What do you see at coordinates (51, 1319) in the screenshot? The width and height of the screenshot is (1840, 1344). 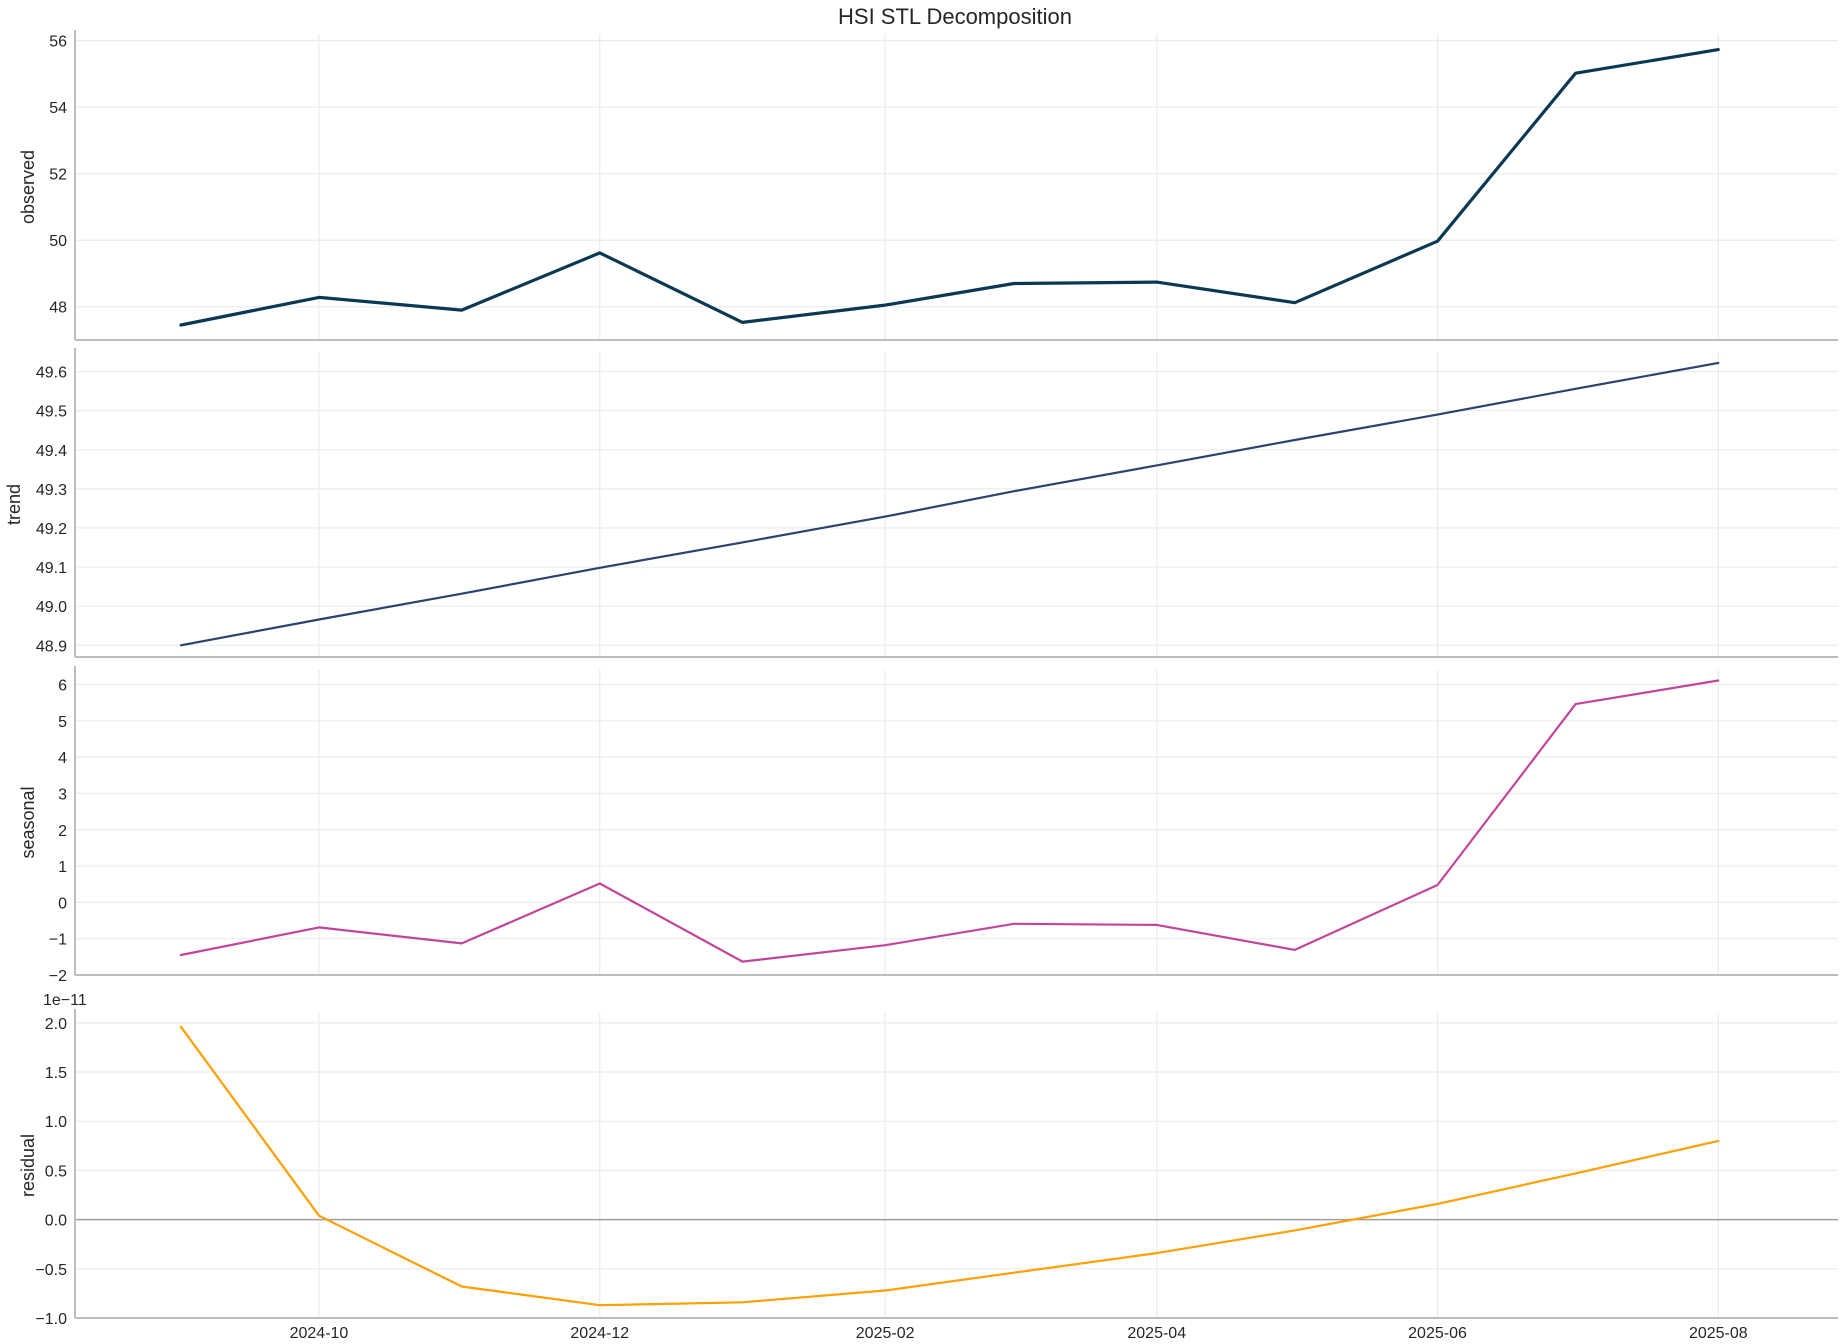 I see `y-tick-label: −1.0` at bounding box center [51, 1319].